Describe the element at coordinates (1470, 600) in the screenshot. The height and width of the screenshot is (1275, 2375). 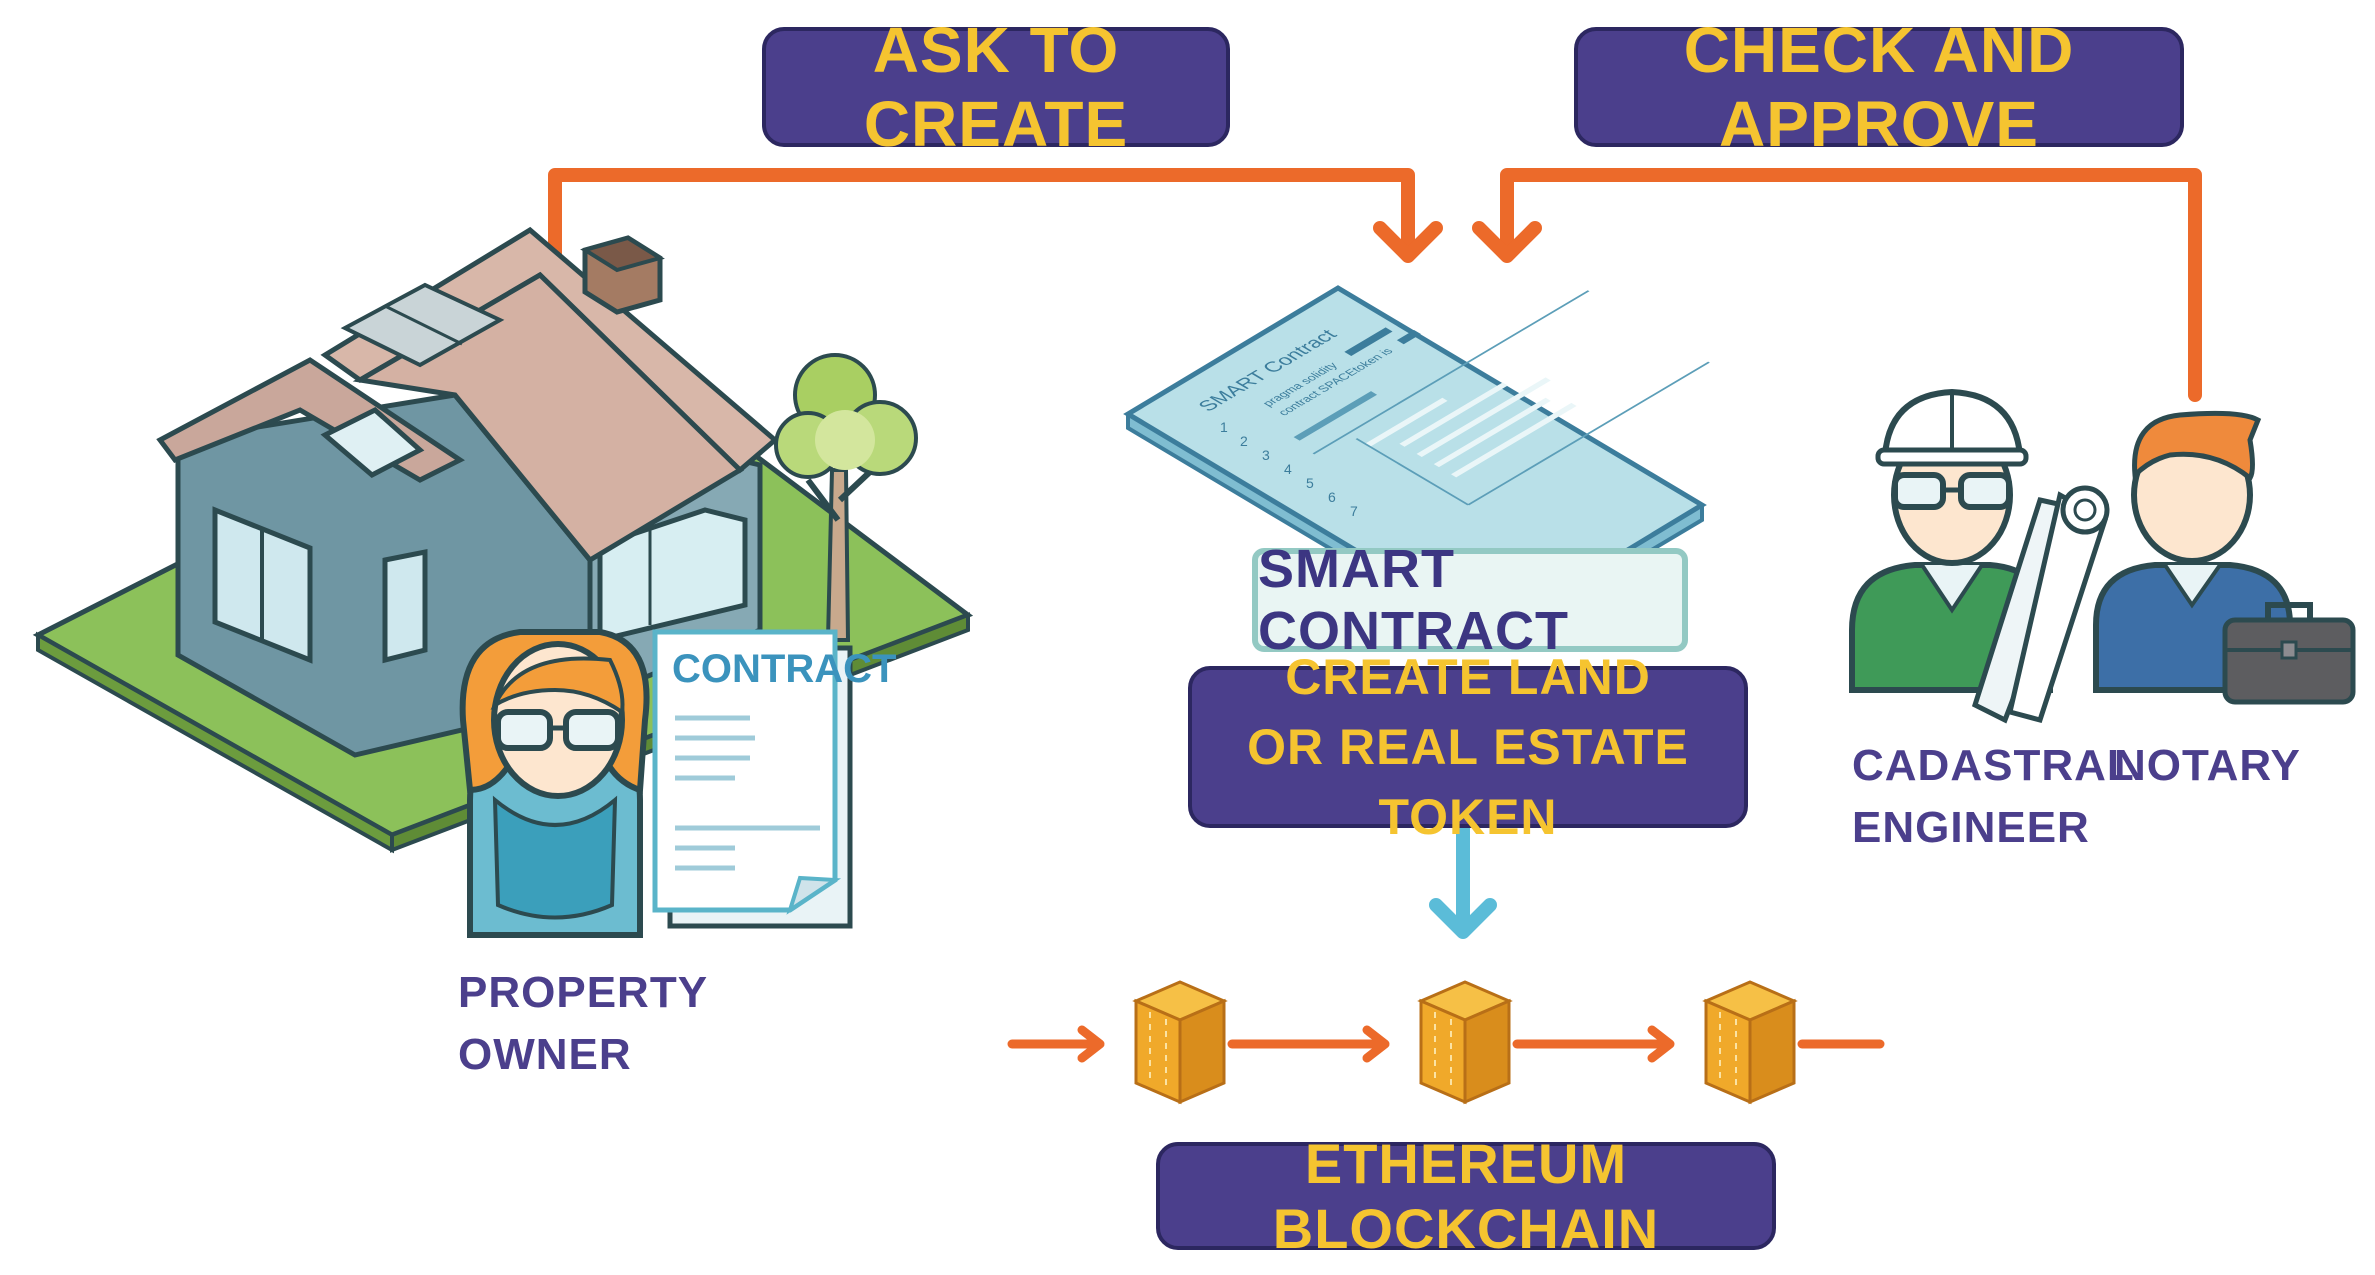
I see `smart-contract-label: SMART CONTRACT` at that location.